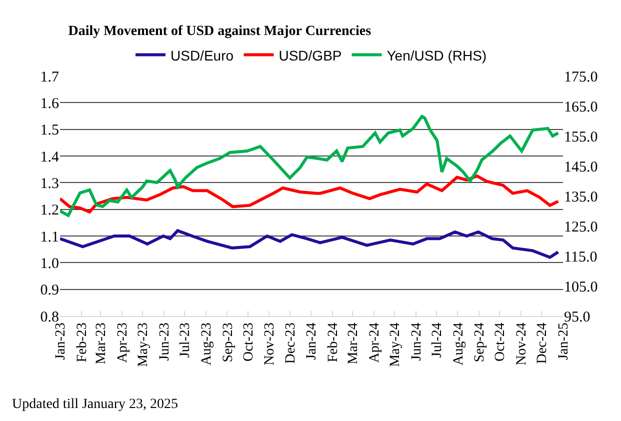  Describe the element at coordinates (164, 341) in the screenshot. I see `x-tick-label: Jun-23` at that location.